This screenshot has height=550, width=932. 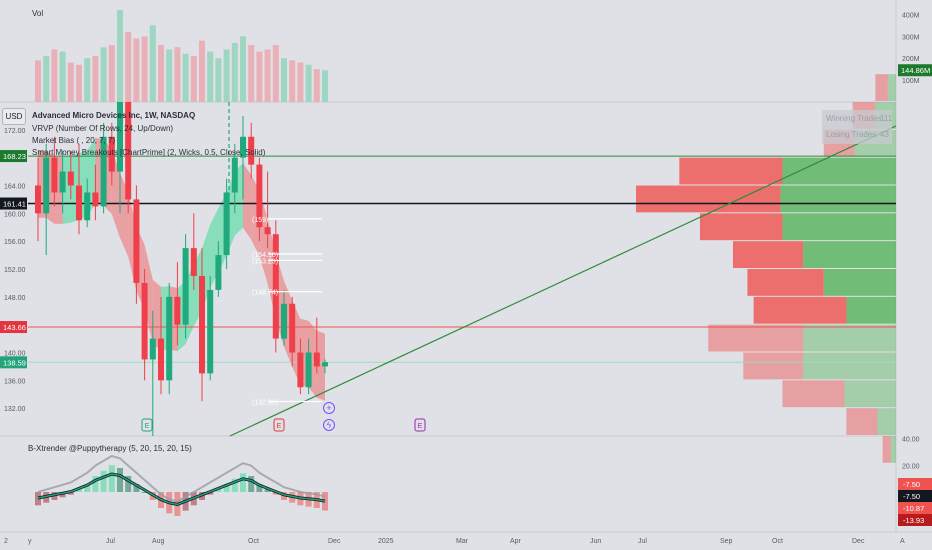 What do you see at coordinates (114, 115) in the screenshot?
I see `symbol-title: Advanced Micro Devices Inc, 1W, NASDAQ` at bounding box center [114, 115].